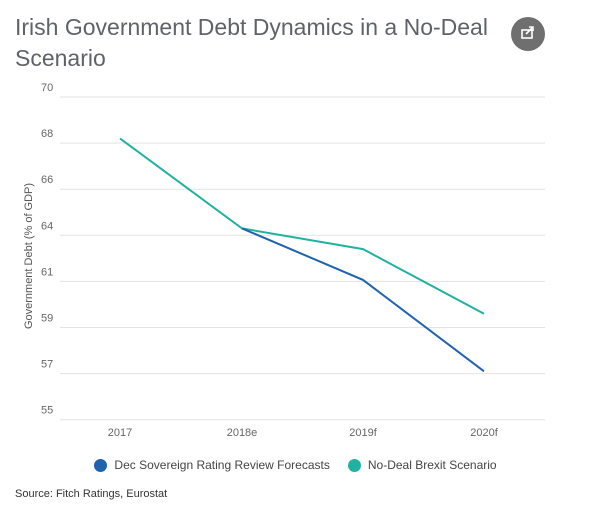 The height and width of the screenshot is (508, 591). Describe the element at coordinates (222, 465) in the screenshot. I see `legend-label-dec-forecasts: Dec Sovereign Rating Review Forecasts` at that location.